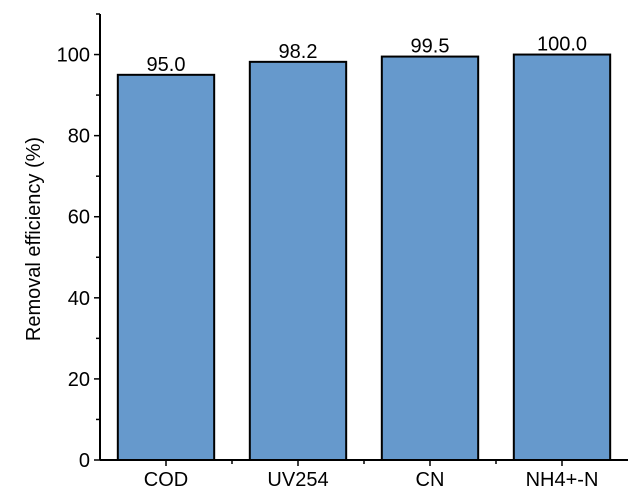 This screenshot has height=489, width=641. What do you see at coordinates (166, 479) in the screenshot?
I see `x-tick-label: COD` at bounding box center [166, 479].